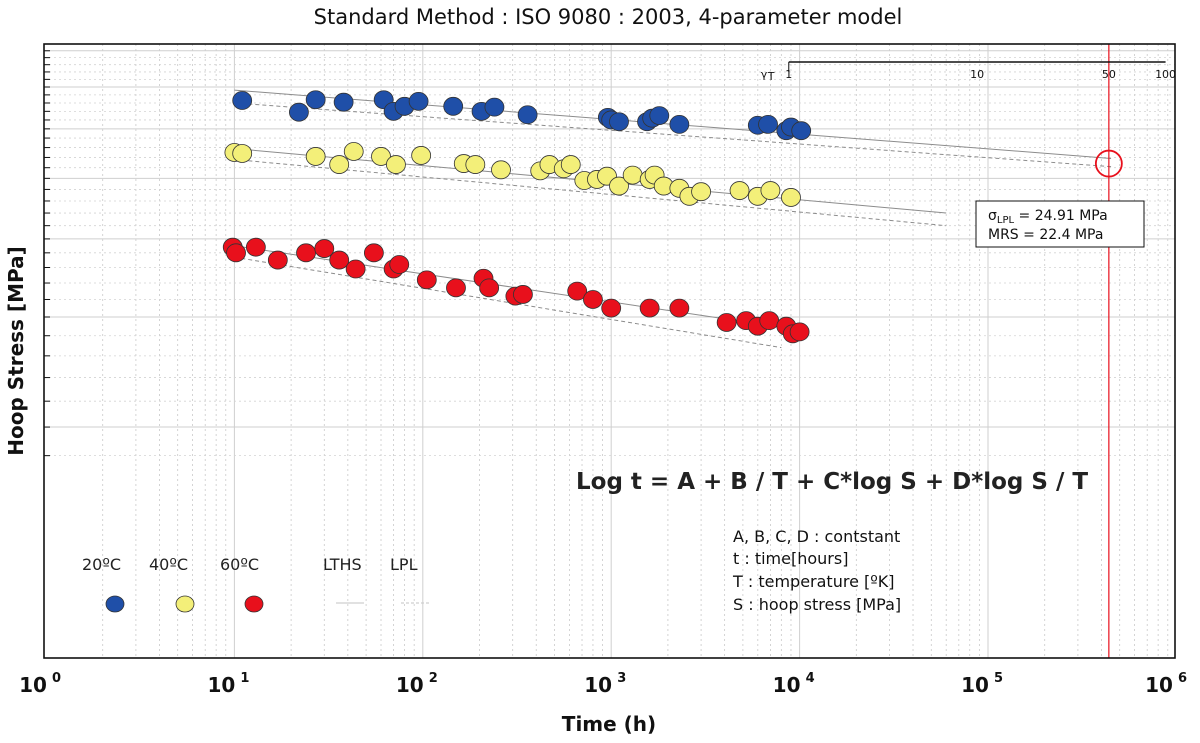 This screenshot has height=743, width=1200. I want to click on definition-stress: S : hoop stress [MPa], so click(817, 604).